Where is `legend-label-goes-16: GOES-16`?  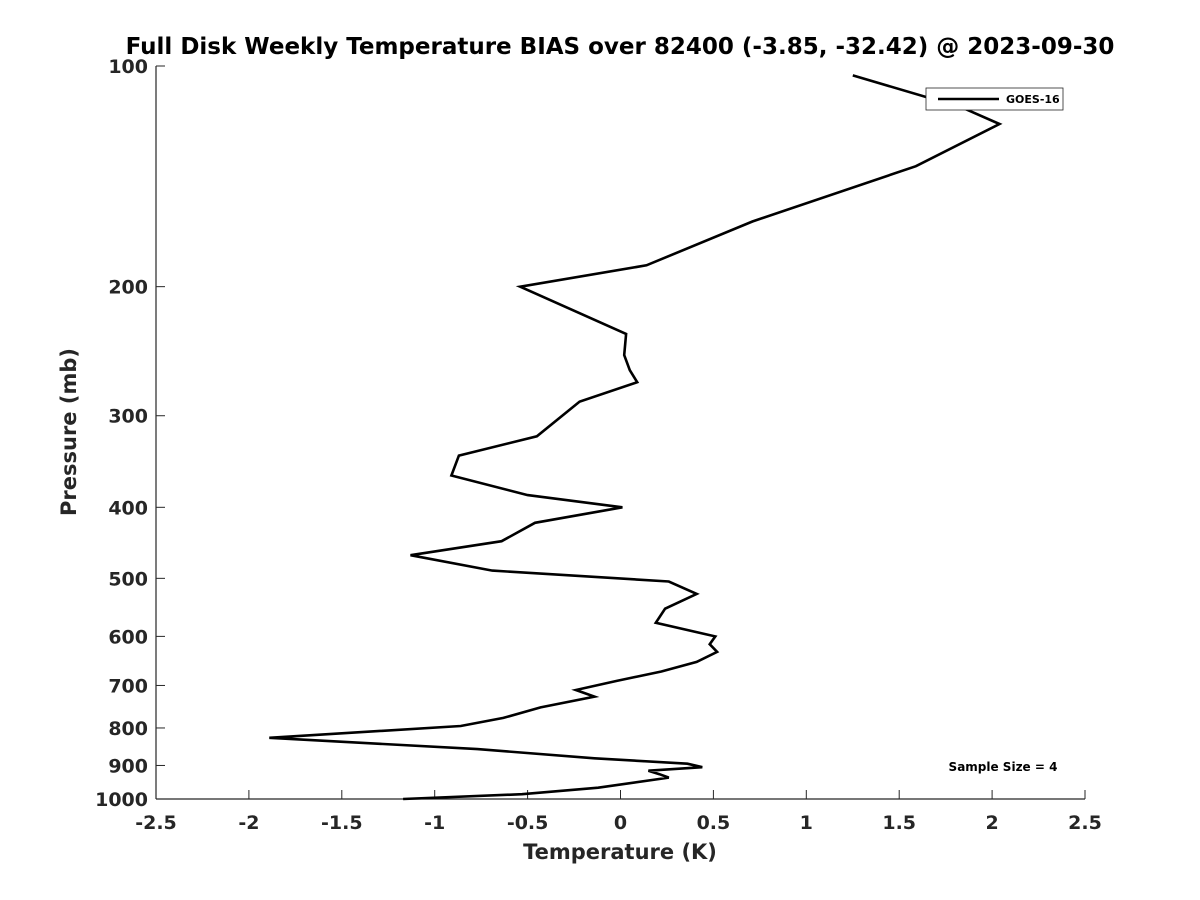
legend-label-goes-16: GOES-16 is located at coordinates (1033, 99).